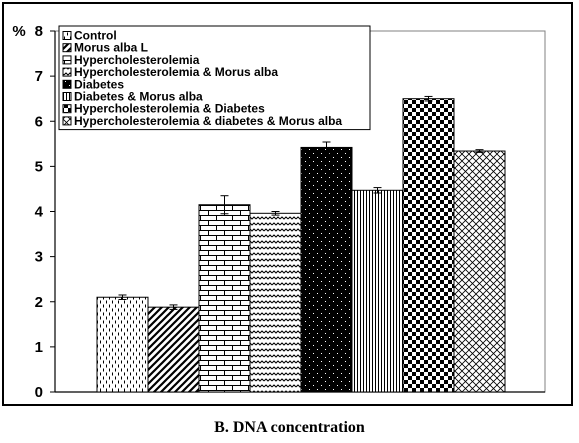 The image size is (579, 443). I want to click on legend-label-5: Diabetes, so click(99, 84).